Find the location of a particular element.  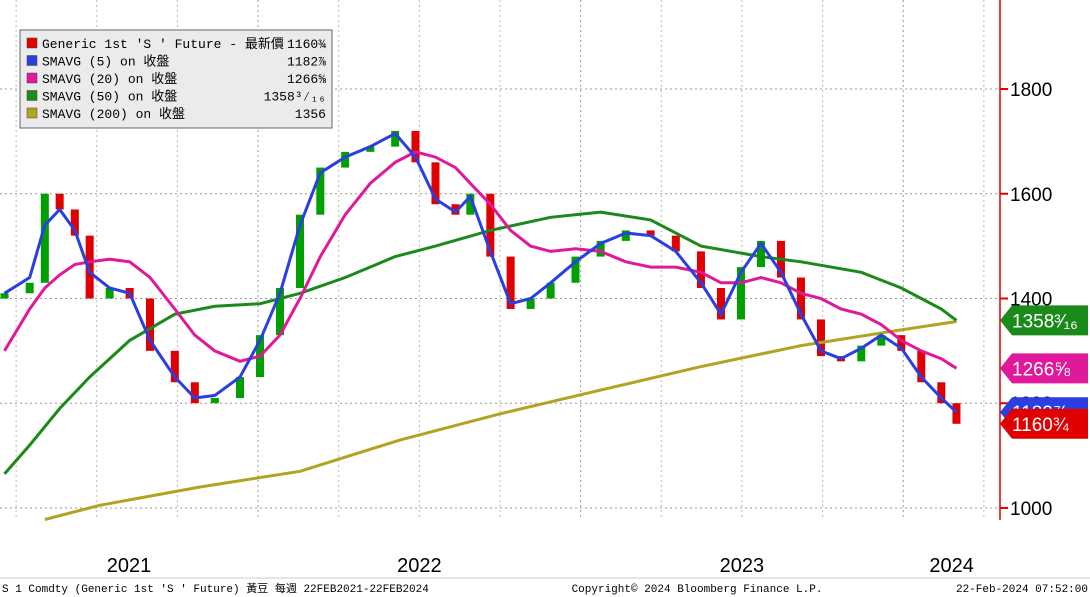

last-value-label: 1358³⁄₁₆ is located at coordinates (1045, 321).